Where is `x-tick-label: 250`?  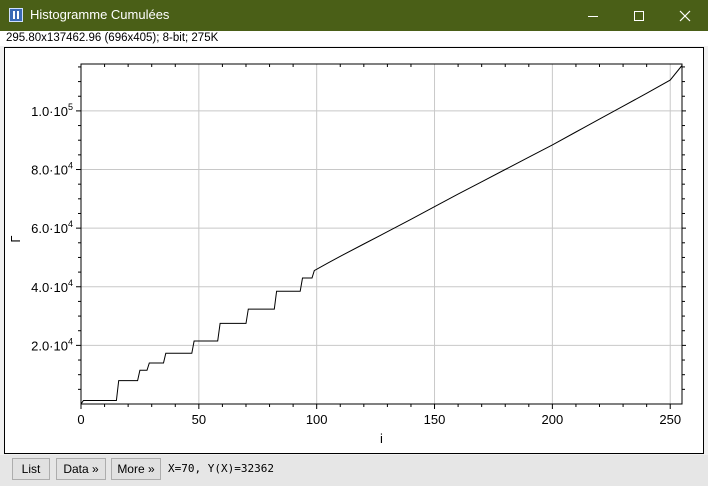 x-tick-label: 250 is located at coordinates (670, 419).